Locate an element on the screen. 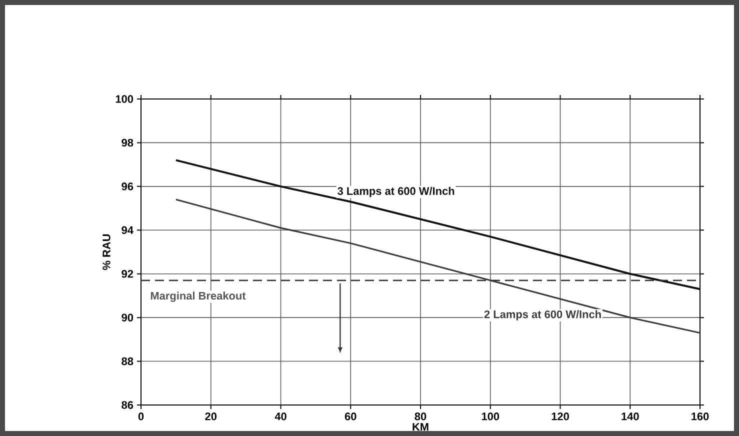  x-tick-label: 40 is located at coordinates (280, 416).